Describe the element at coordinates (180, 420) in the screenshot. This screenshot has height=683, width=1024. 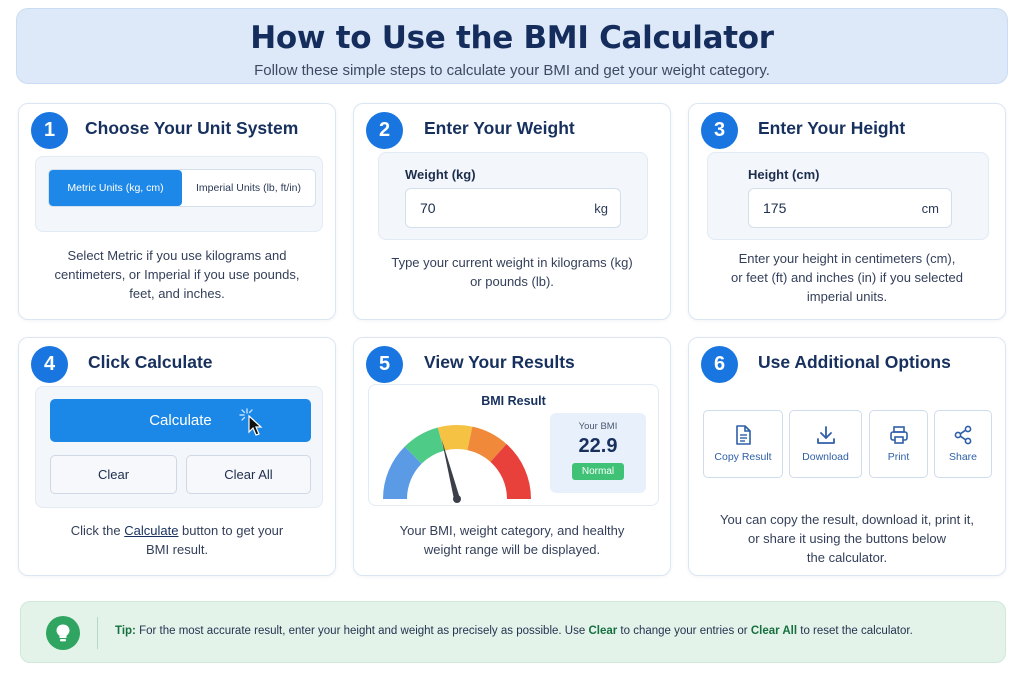
I see `calculate-button: Calculate` at that location.